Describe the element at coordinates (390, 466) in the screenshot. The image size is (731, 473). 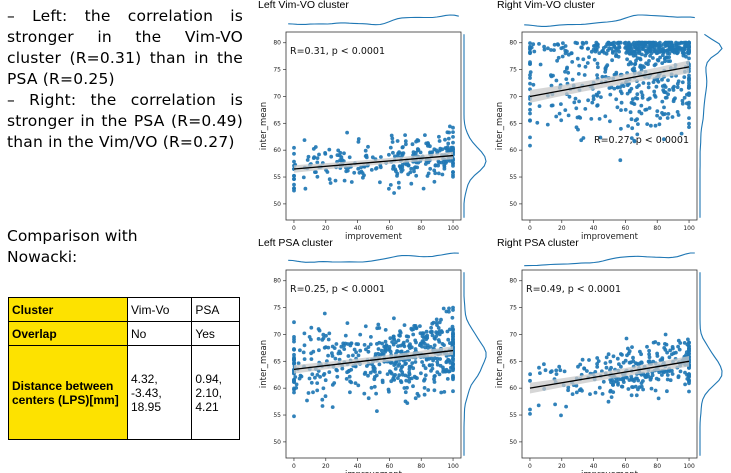
I see `x-tick-label: 60` at that location.